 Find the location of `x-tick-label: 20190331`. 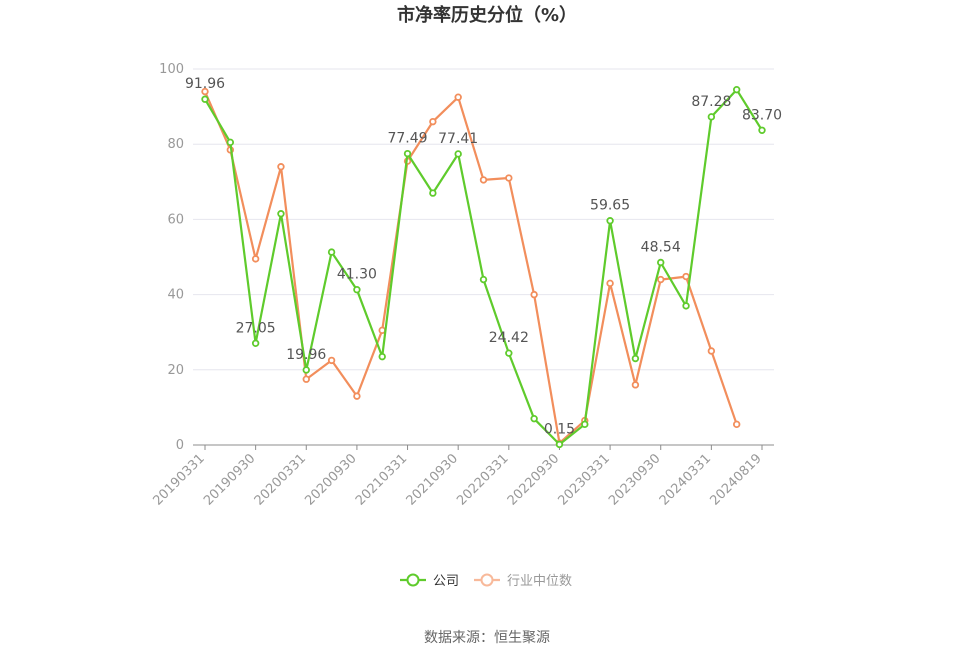

x-tick-label: 20190331 is located at coordinates (178, 479).